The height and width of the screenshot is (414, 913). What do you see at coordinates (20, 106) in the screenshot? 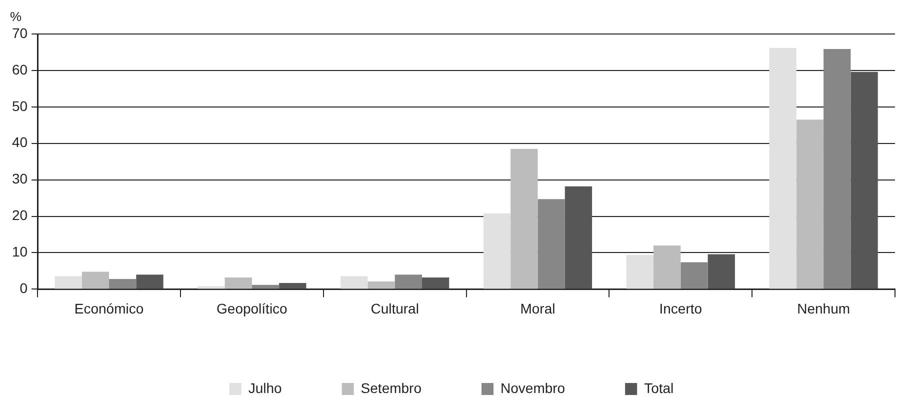
I see `y-tick-label: 50` at bounding box center [20, 106].